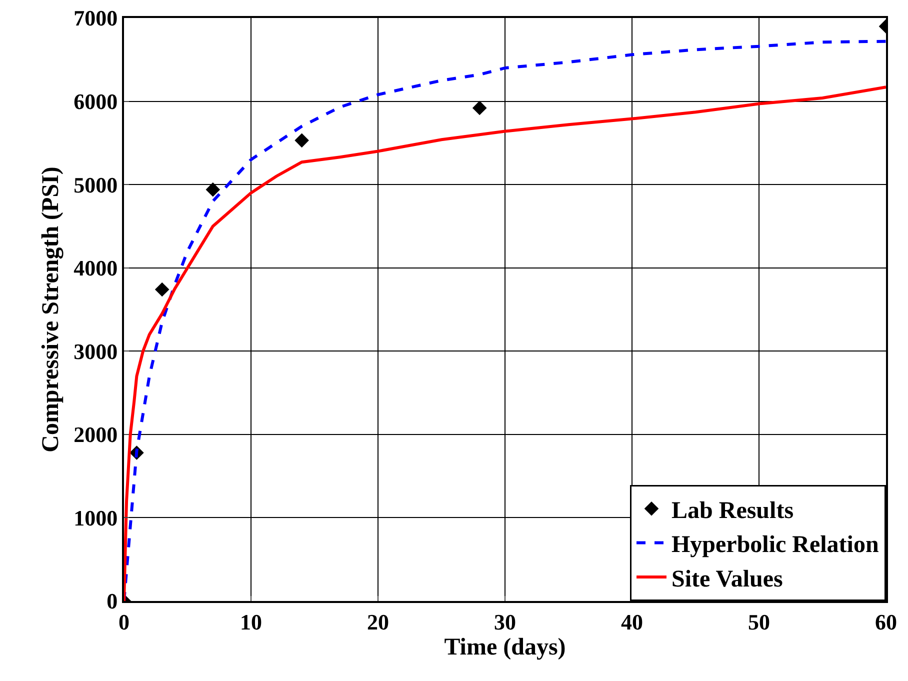  I want to click on x-axis-title: Time (days), so click(505, 647).